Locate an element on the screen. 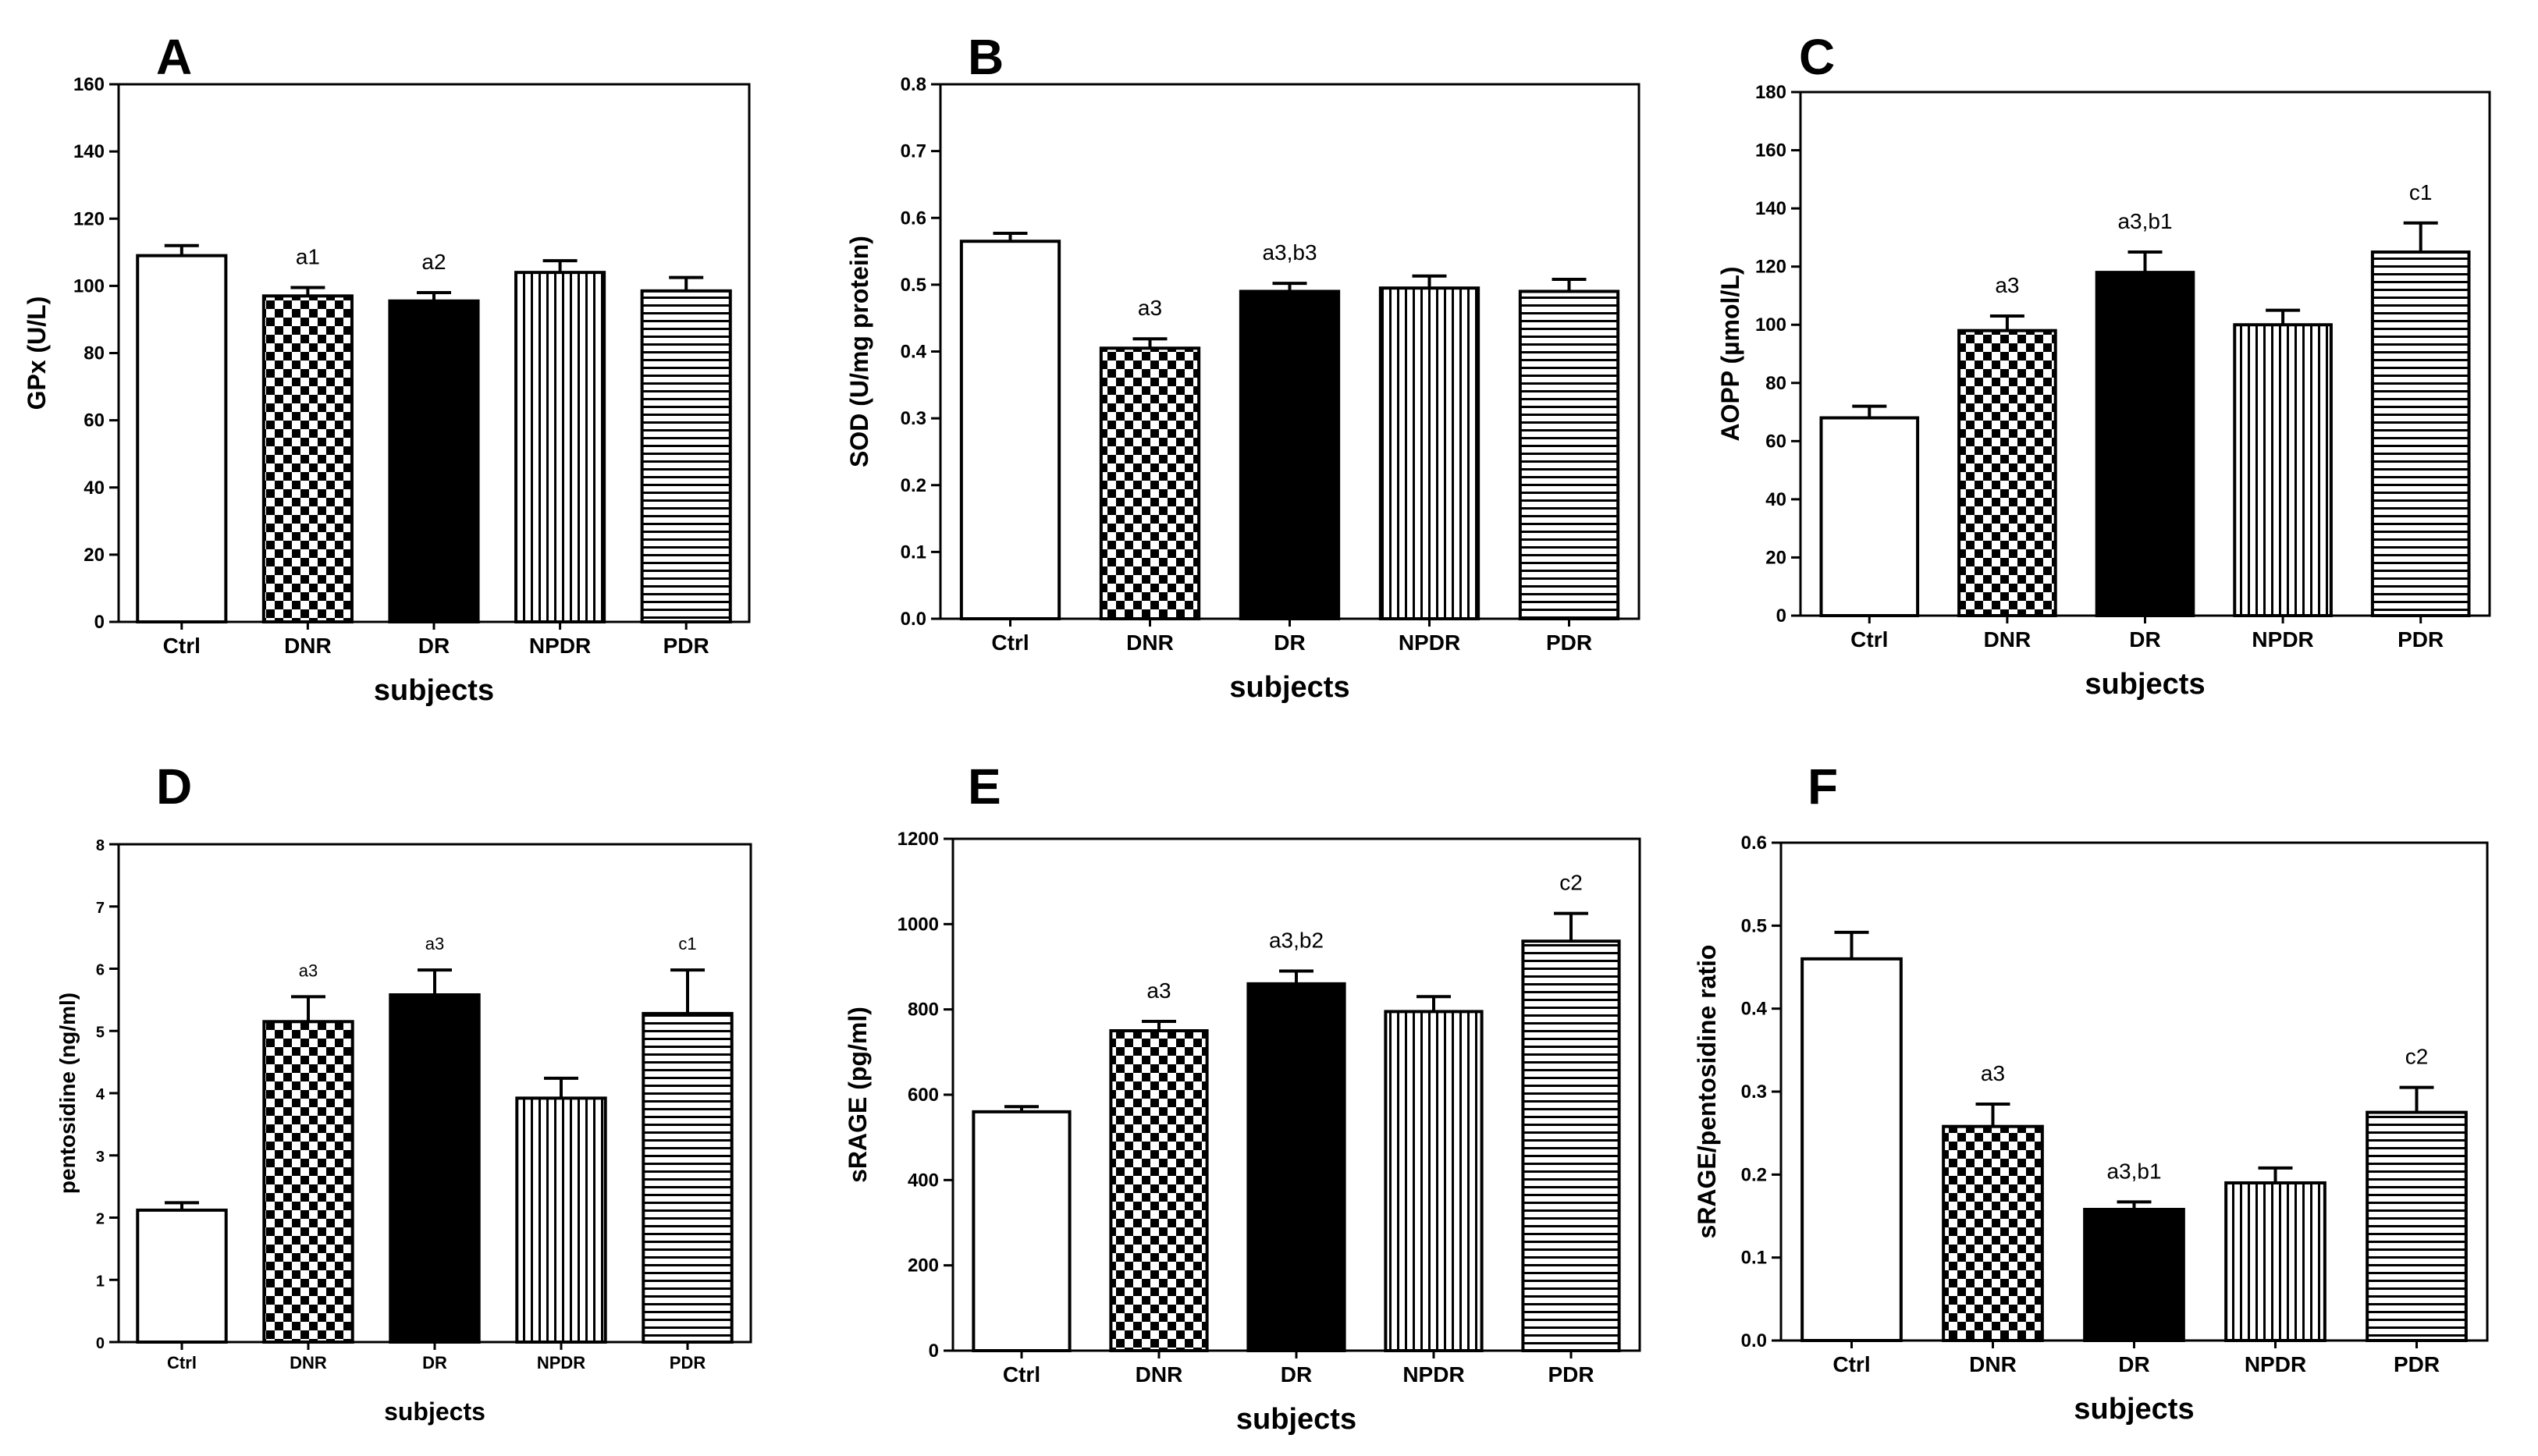  y-tick-label: 8 is located at coordinates (100, 846).